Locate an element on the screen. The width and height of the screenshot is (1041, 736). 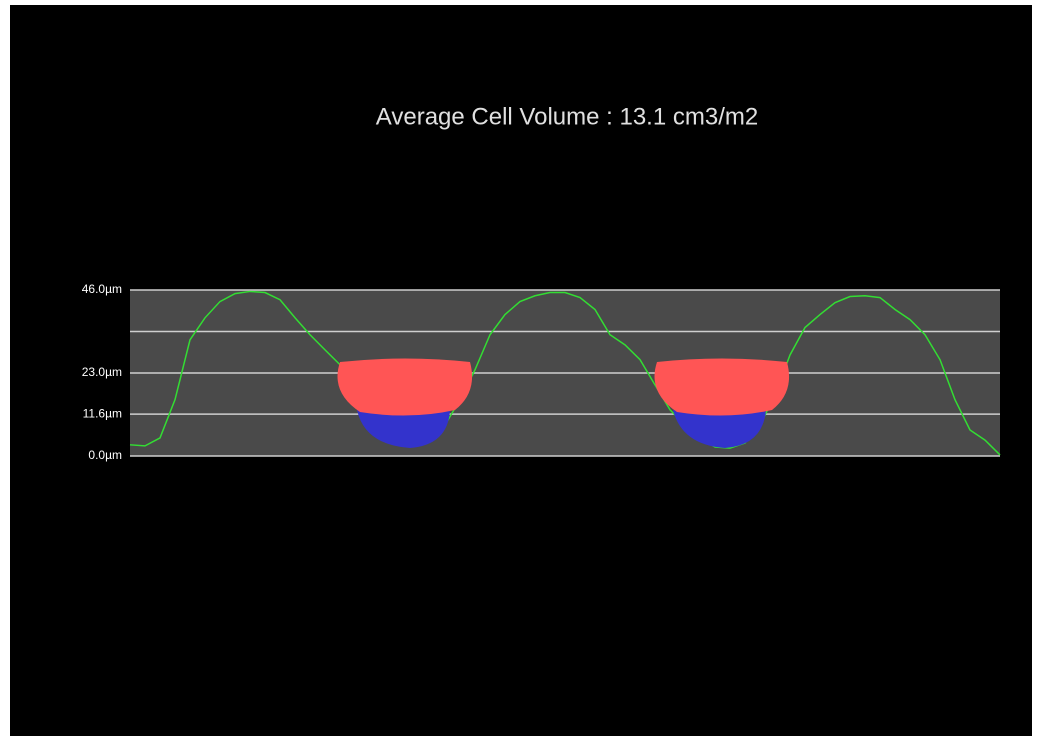
chart-title: Average Cell Volume : 13.1 cm3/m2 is located at coordinates (567, 116).